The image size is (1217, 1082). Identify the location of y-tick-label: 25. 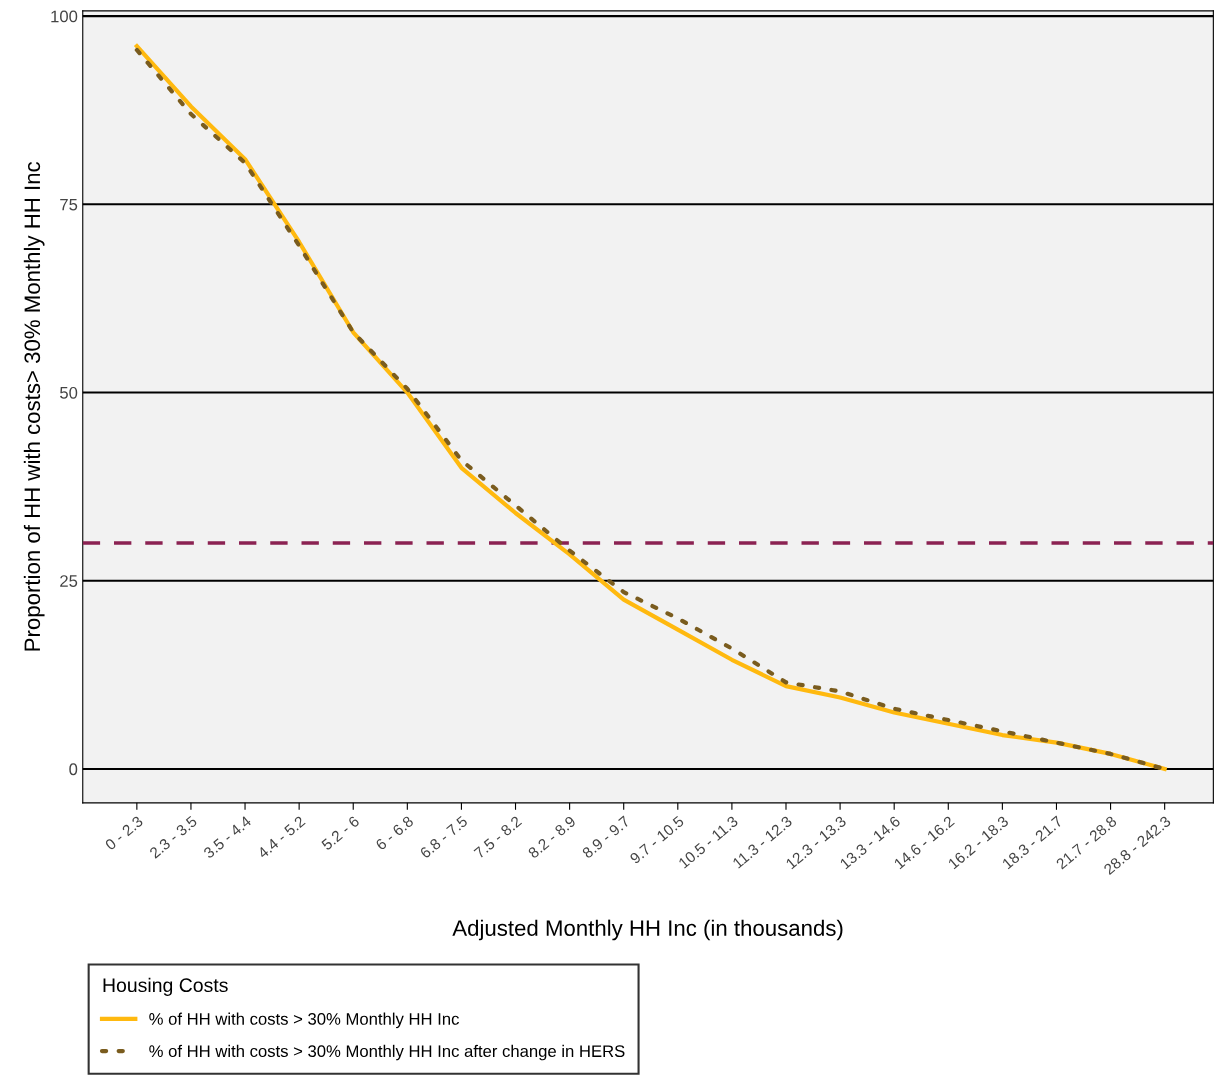
(69, 581).